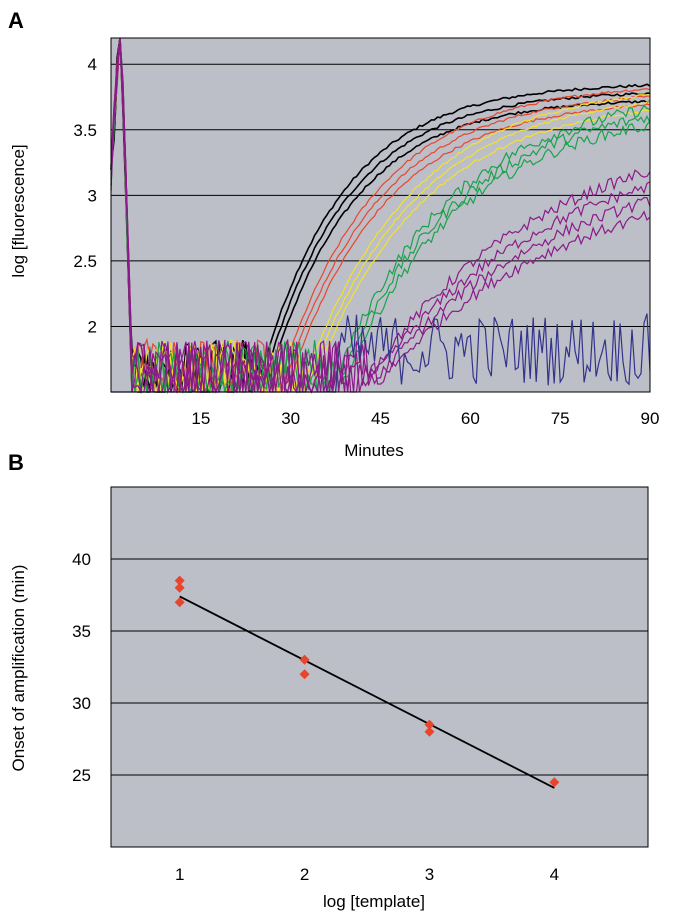 Image resolution: width=673 pixels, height=915 pixels. What do you see at coordinates (179, 874) in the screenshot?
I see `panel-b-x-tick-label: 1` at bounding box center [179, 874].